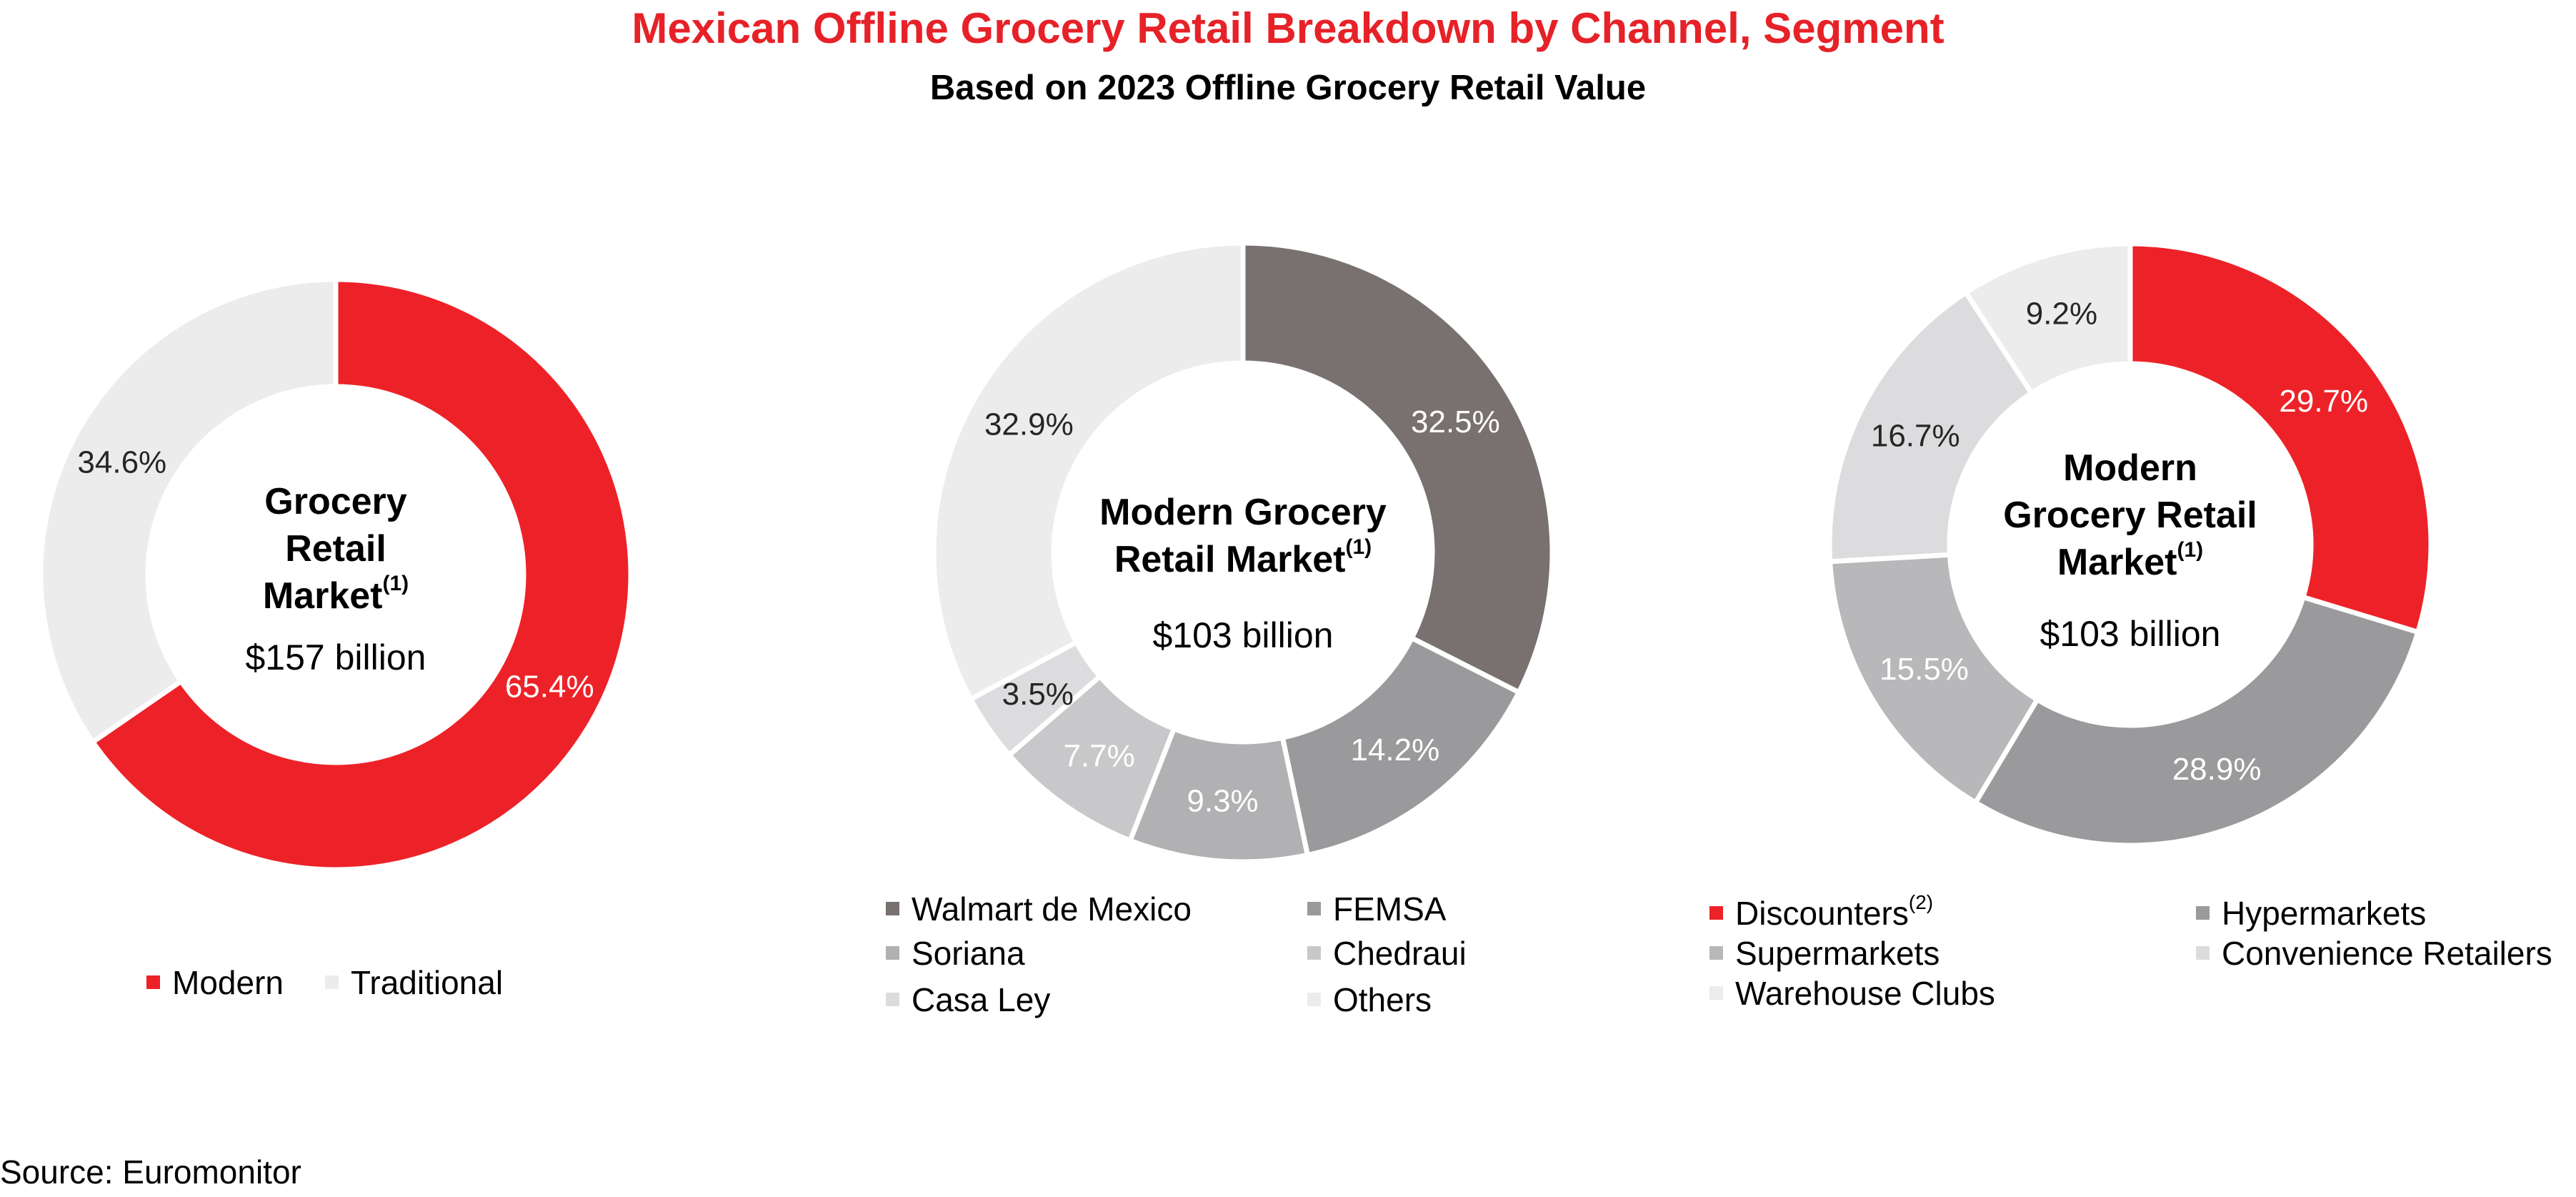  What do you see at coordinates (1243, 558) in the screenshot?
I see `center-title-line: Retail Market(1)` at bounding box center [1243, 558].